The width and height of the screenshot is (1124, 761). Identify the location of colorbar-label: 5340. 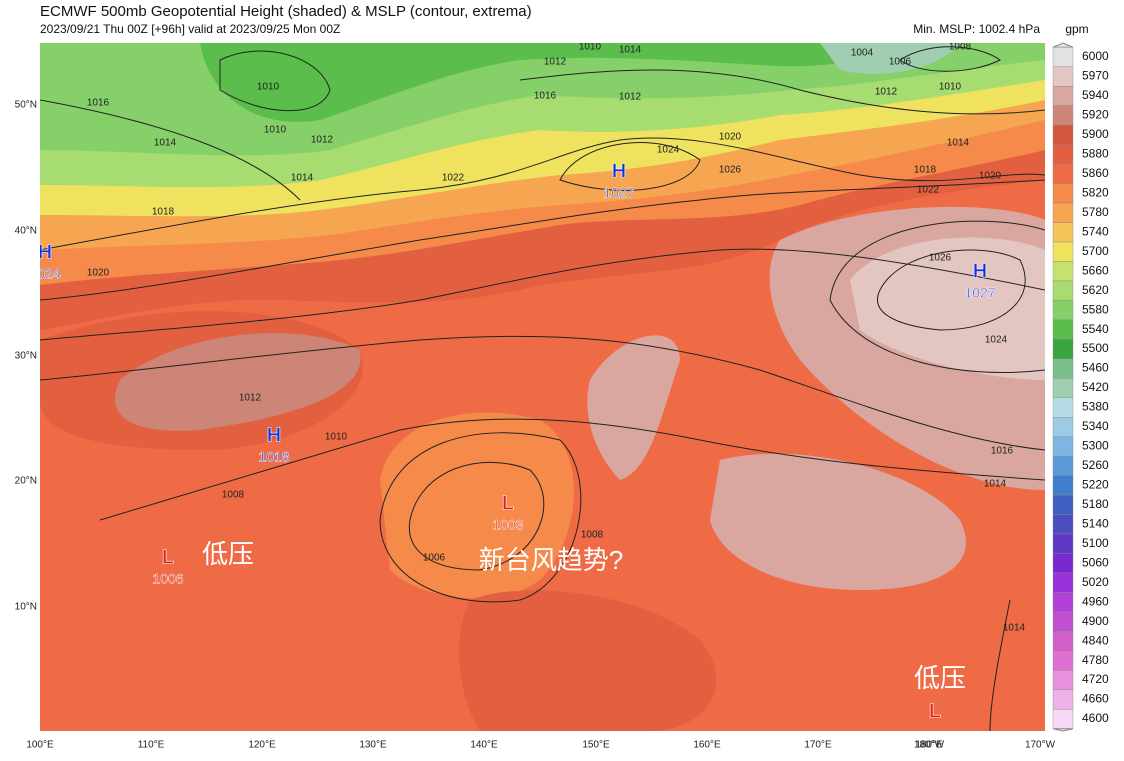
(1095, 426).